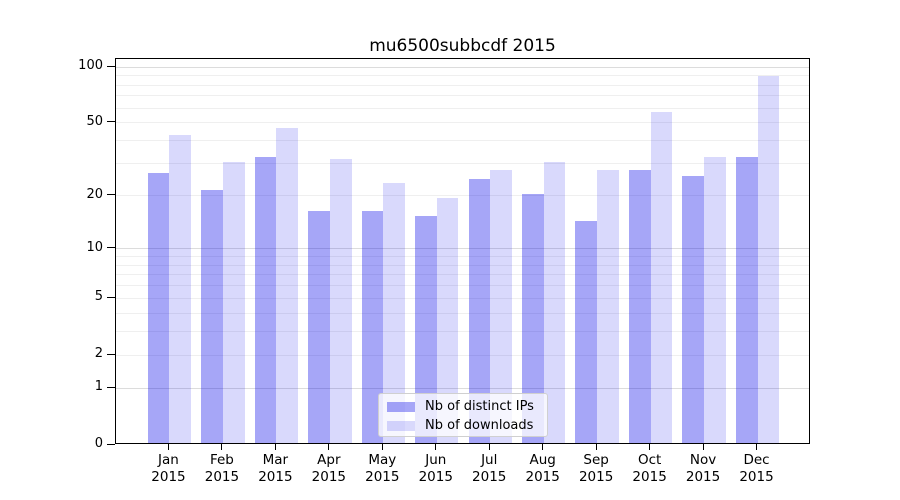  Describe the element at coordinates (401, 425) in the screenshot. I see `legend-swatch-downloads` at that location.